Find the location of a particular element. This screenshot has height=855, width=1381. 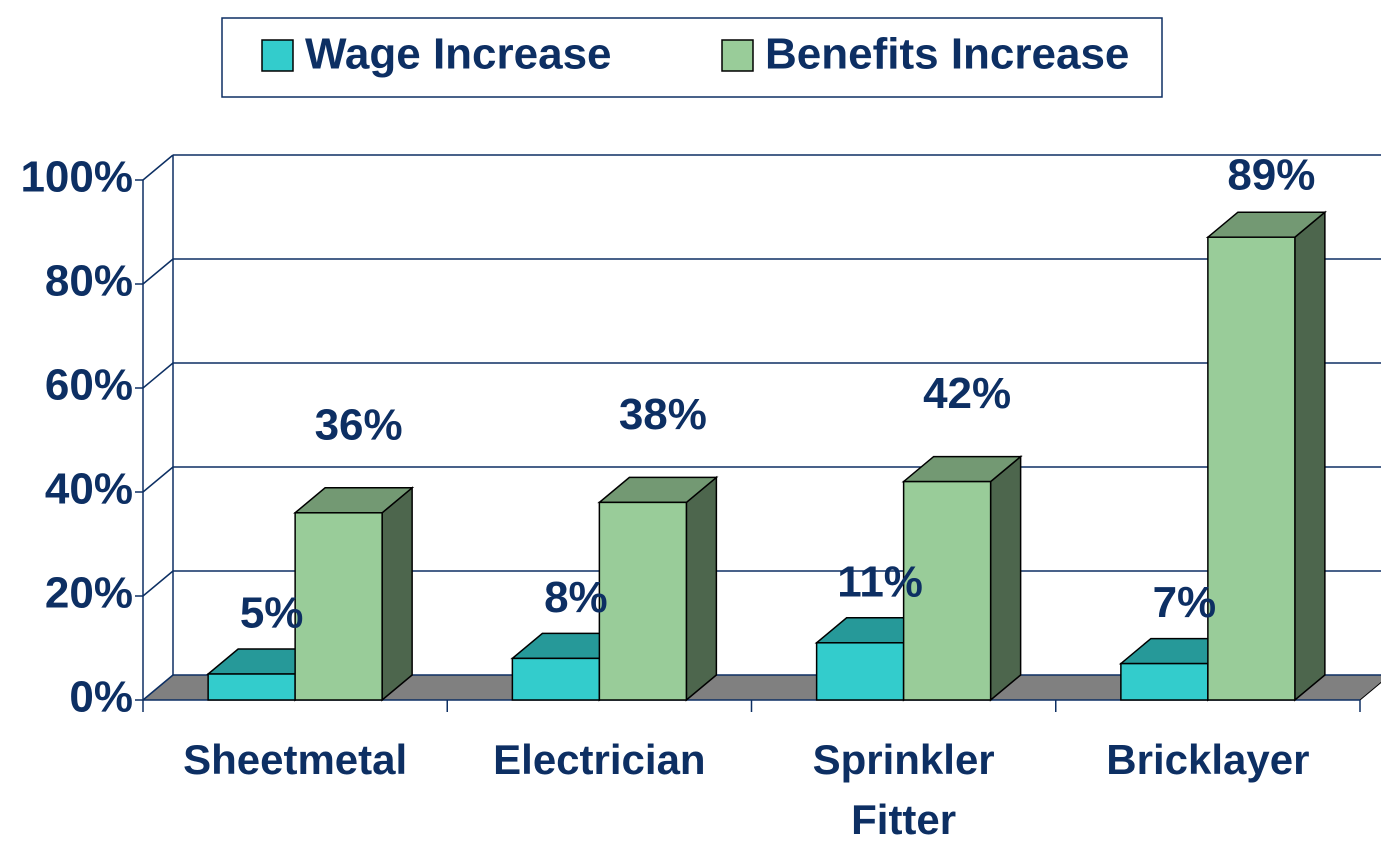

y-tick-label: 60% is located at coordinates (89, 385).